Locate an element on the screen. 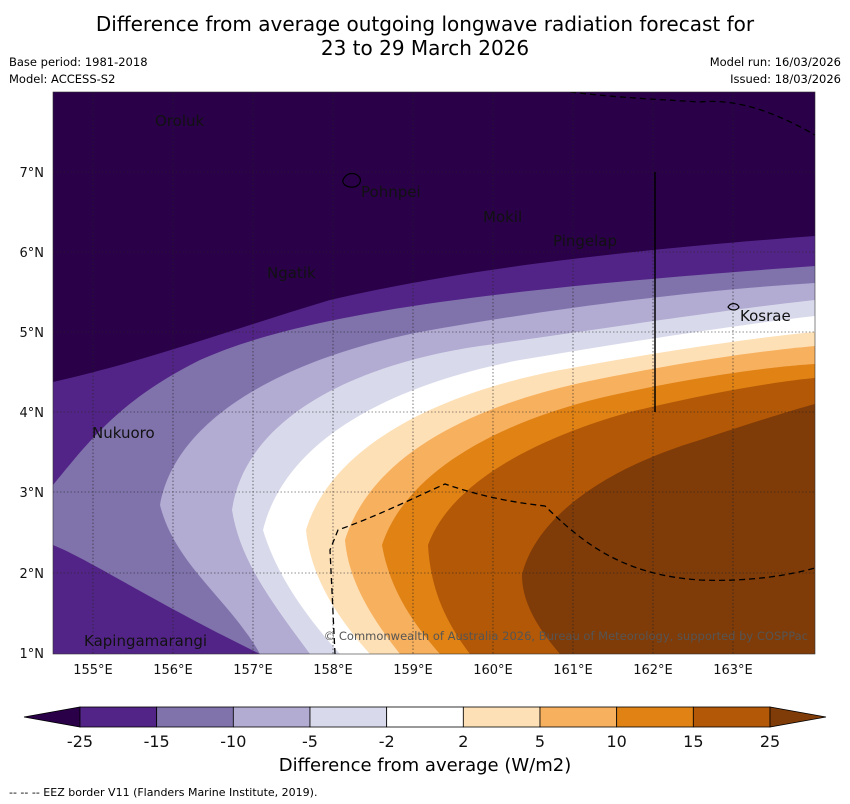 This screenshot has height=804, width=850. lon-label-157e: 157°E is located at coordinates (253, 670).